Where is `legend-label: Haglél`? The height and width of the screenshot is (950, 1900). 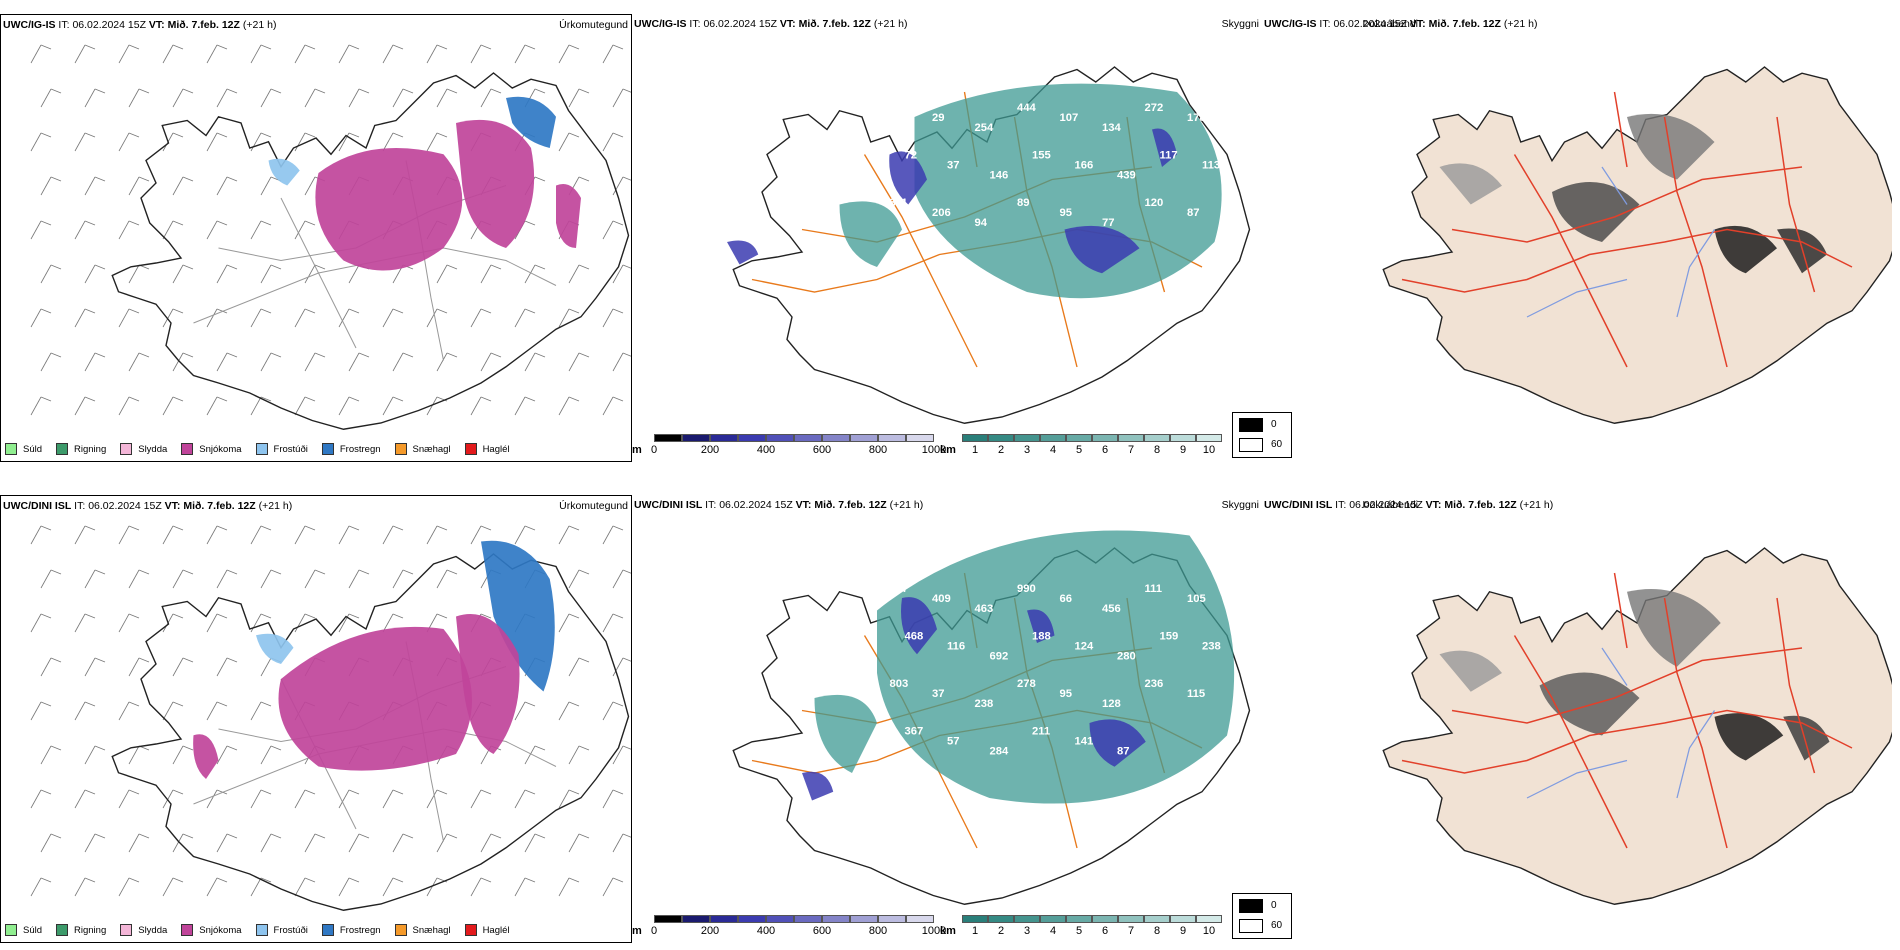 legend-label: Haglél is located at coordinates (496, 449).